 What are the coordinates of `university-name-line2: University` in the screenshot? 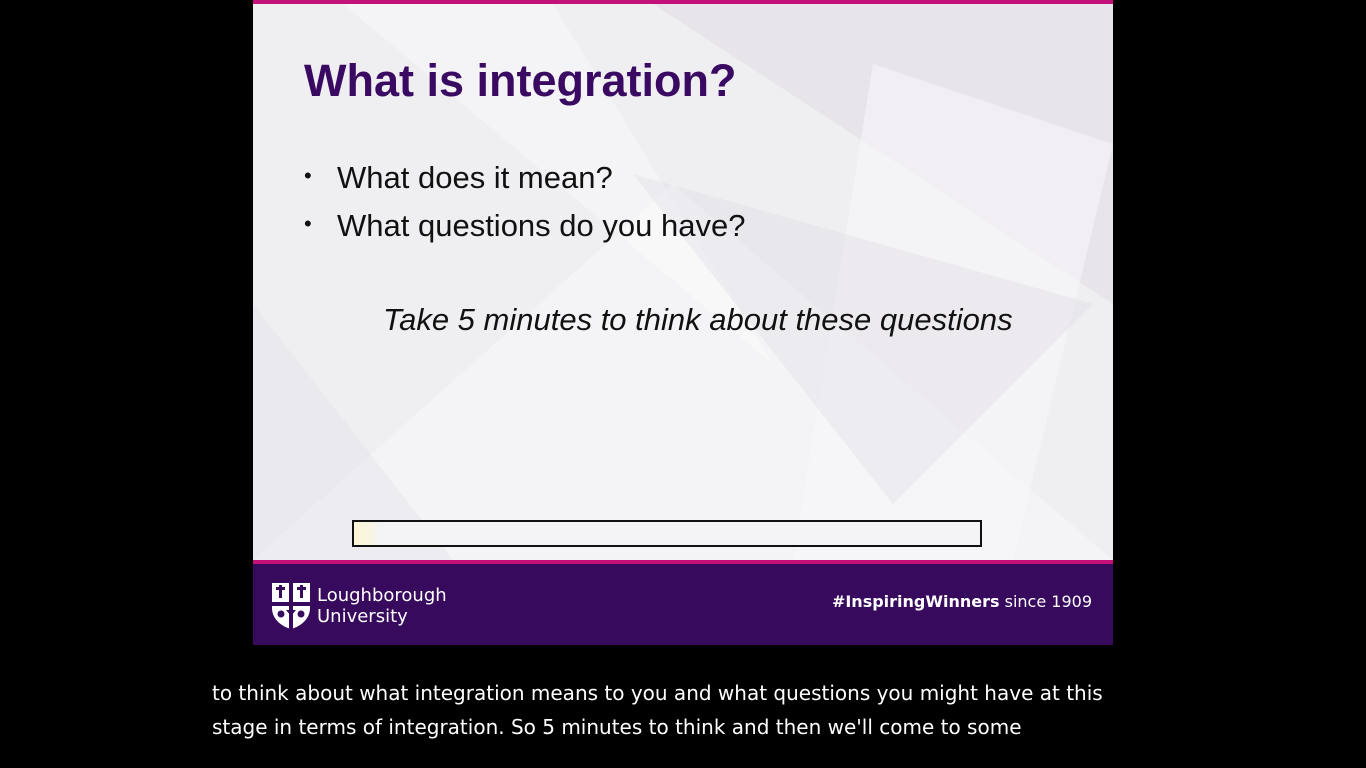 It's located at (362, 616).